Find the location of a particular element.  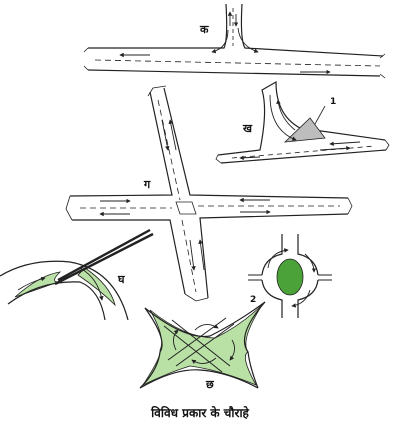

label-flyover-merge: घ is located at coordinates (121, 279).